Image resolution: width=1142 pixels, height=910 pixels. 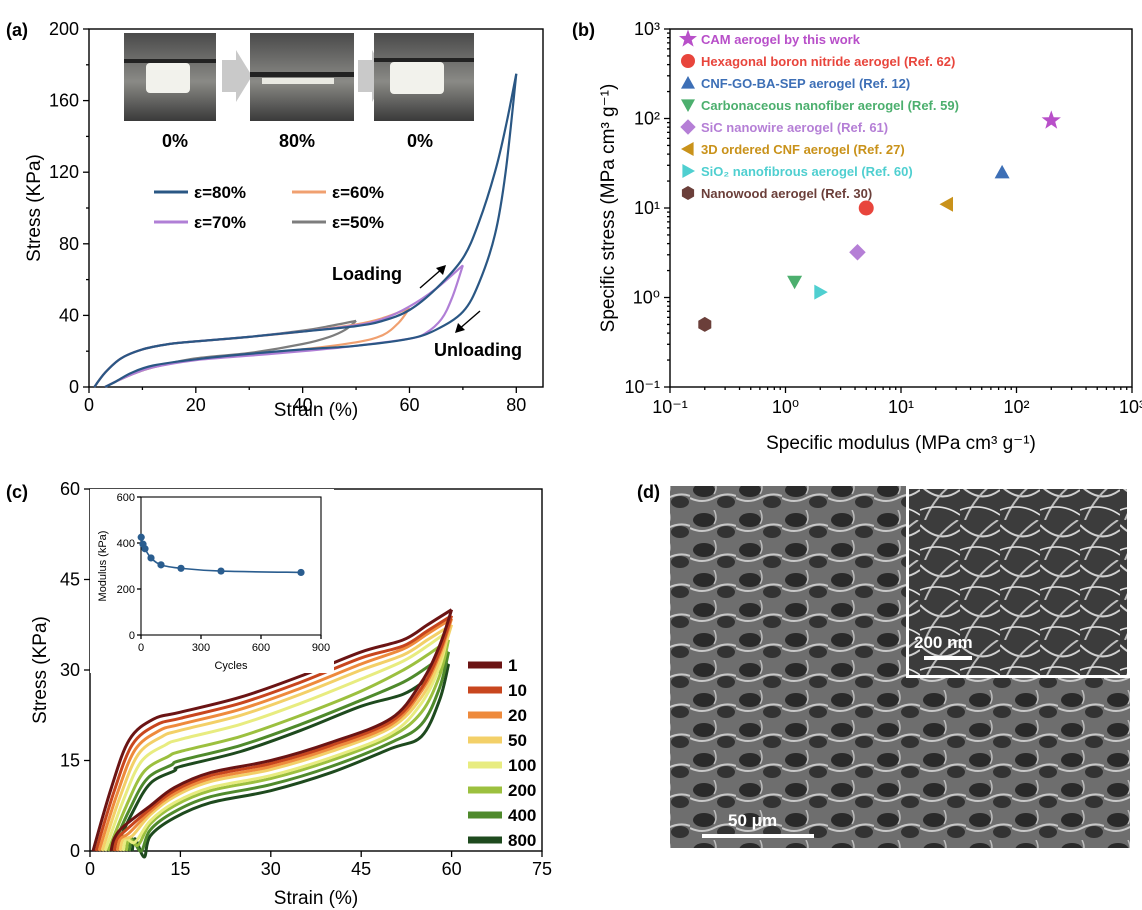 I want to click on annotation-unloading: Unloading, so click(x=478, y=350).